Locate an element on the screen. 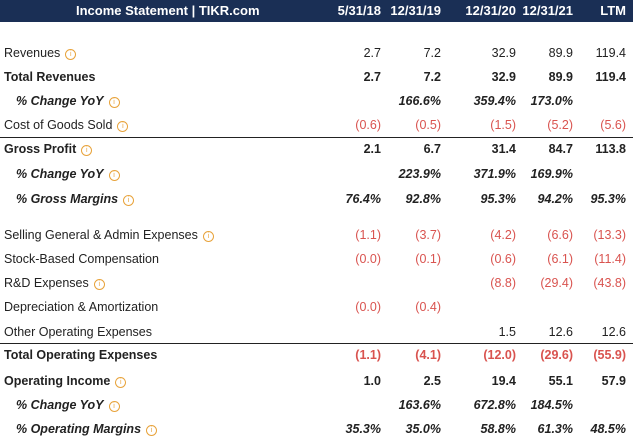 The image size is (633, 442). table-cell: (12.0) is located at coordinates (499, 355).